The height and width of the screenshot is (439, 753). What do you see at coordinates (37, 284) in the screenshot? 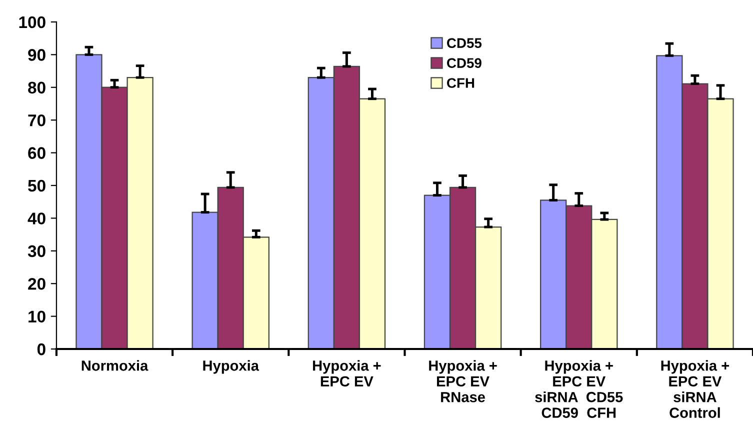
I see `y-tick-label: 20` at bounding box center [37, 284].